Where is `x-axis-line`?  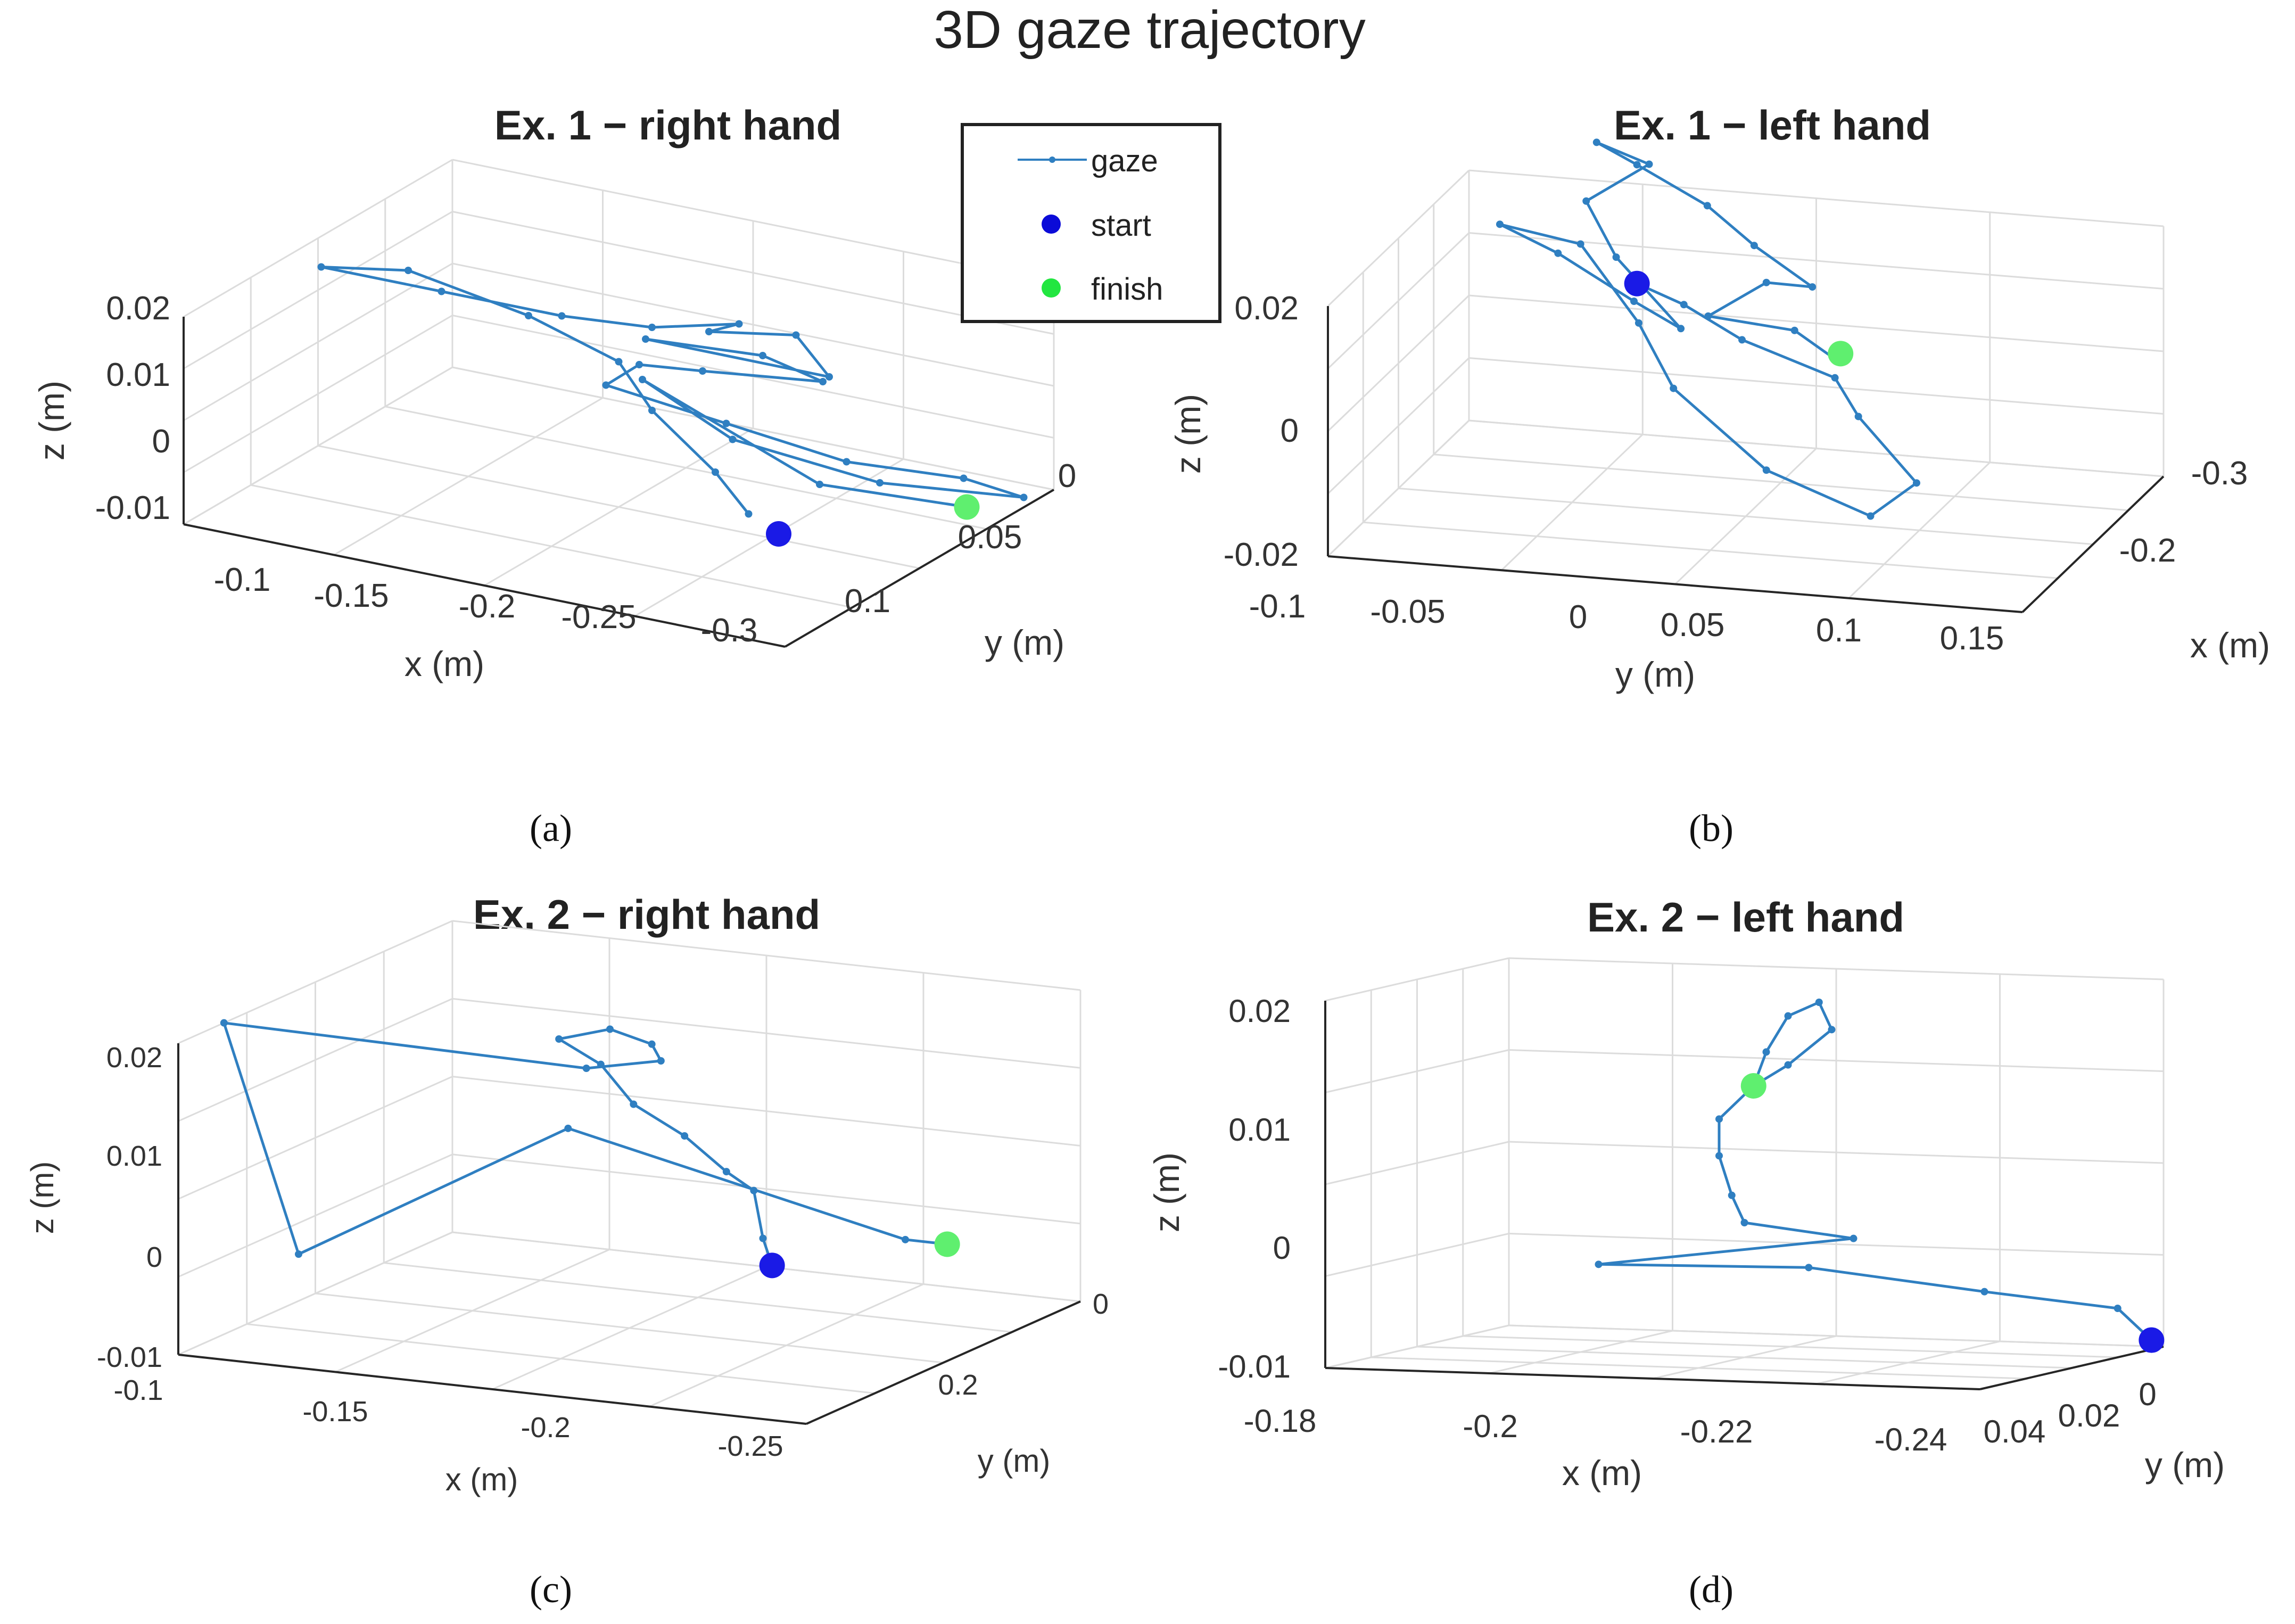
x-axis-line is located at coordinates (485, 585).